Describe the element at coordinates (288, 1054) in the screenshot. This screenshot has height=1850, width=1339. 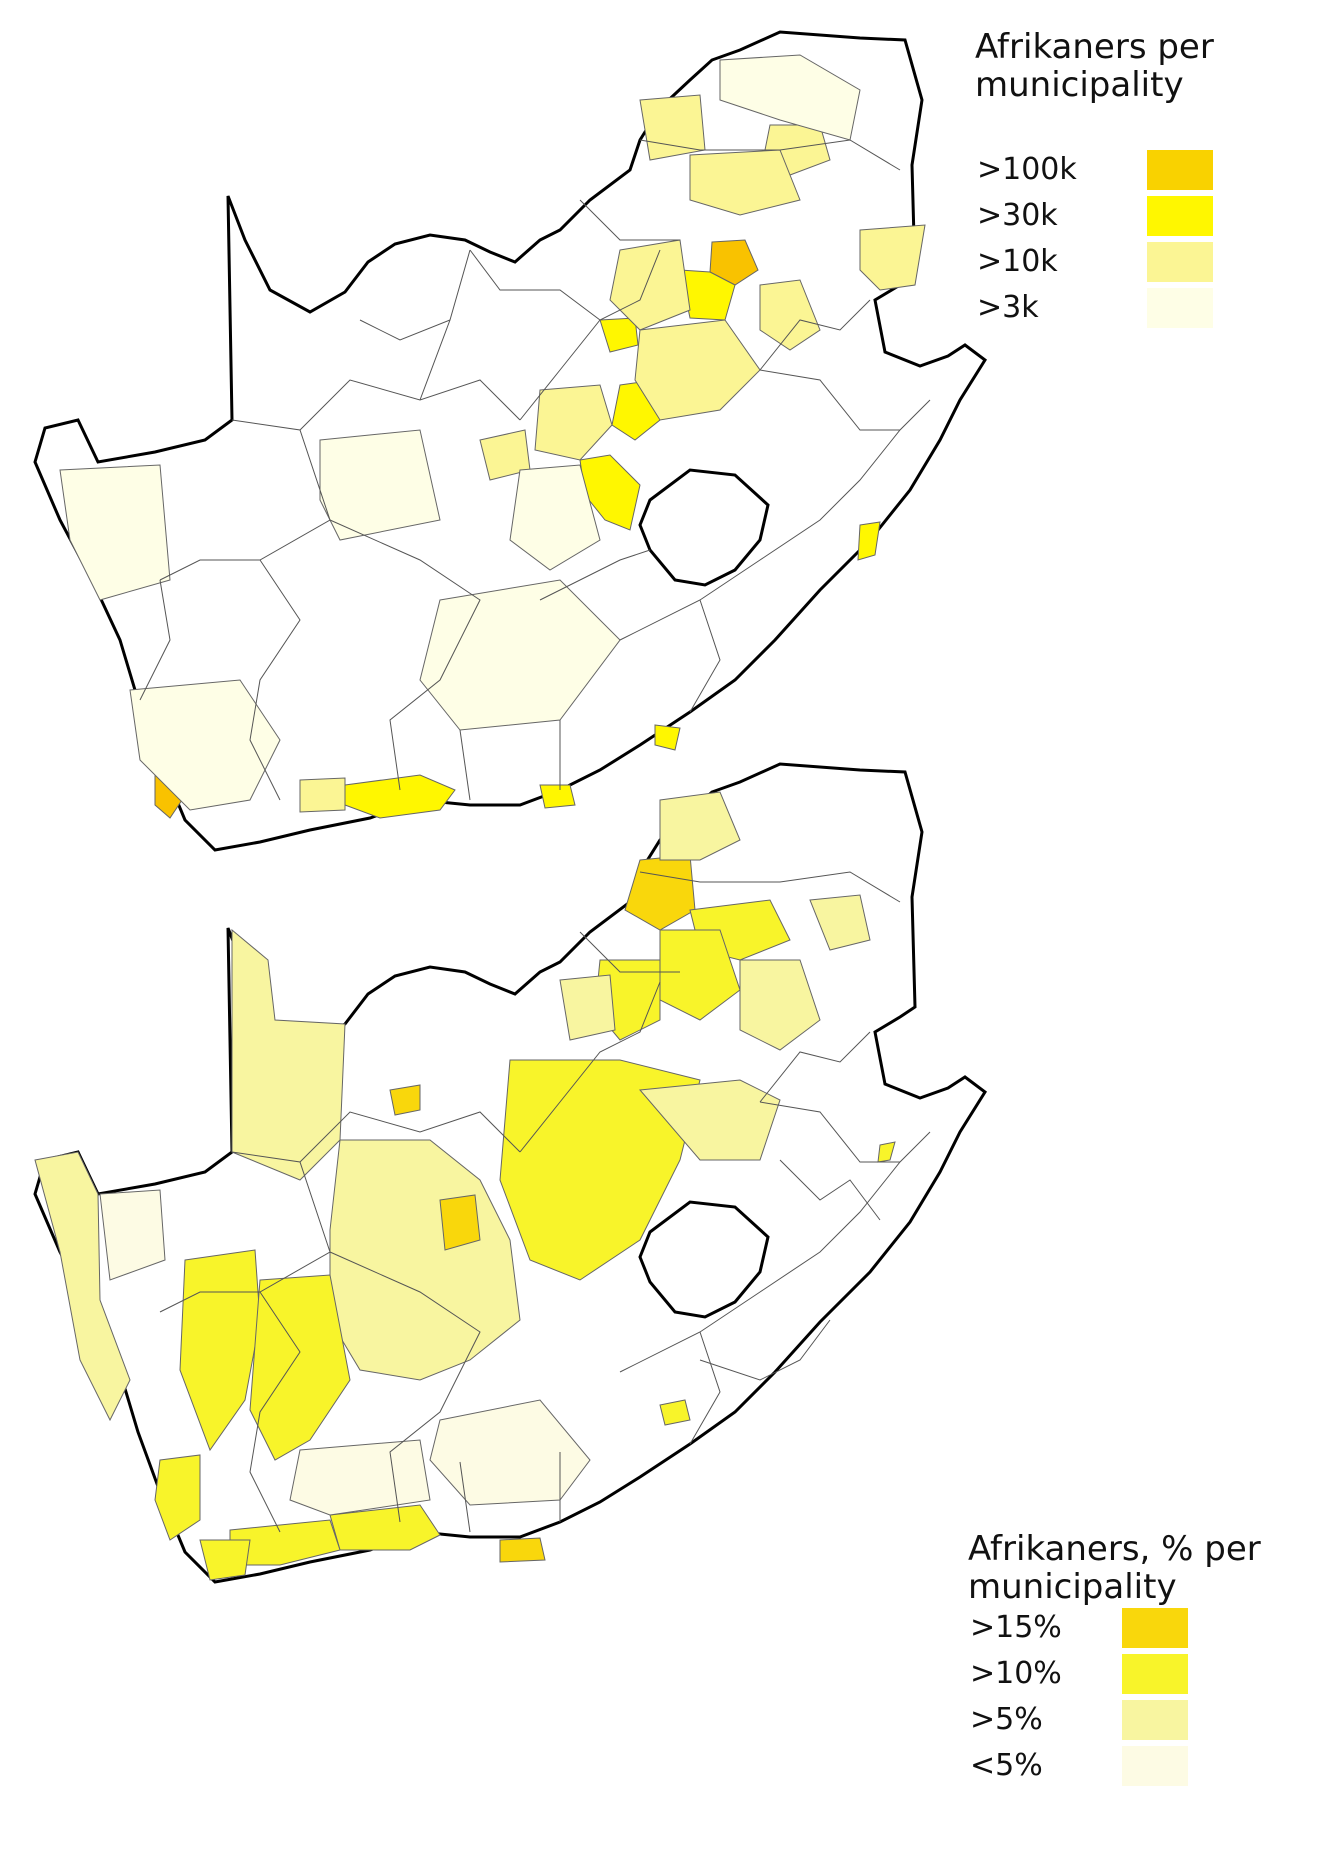
I see `region-west` at that location.